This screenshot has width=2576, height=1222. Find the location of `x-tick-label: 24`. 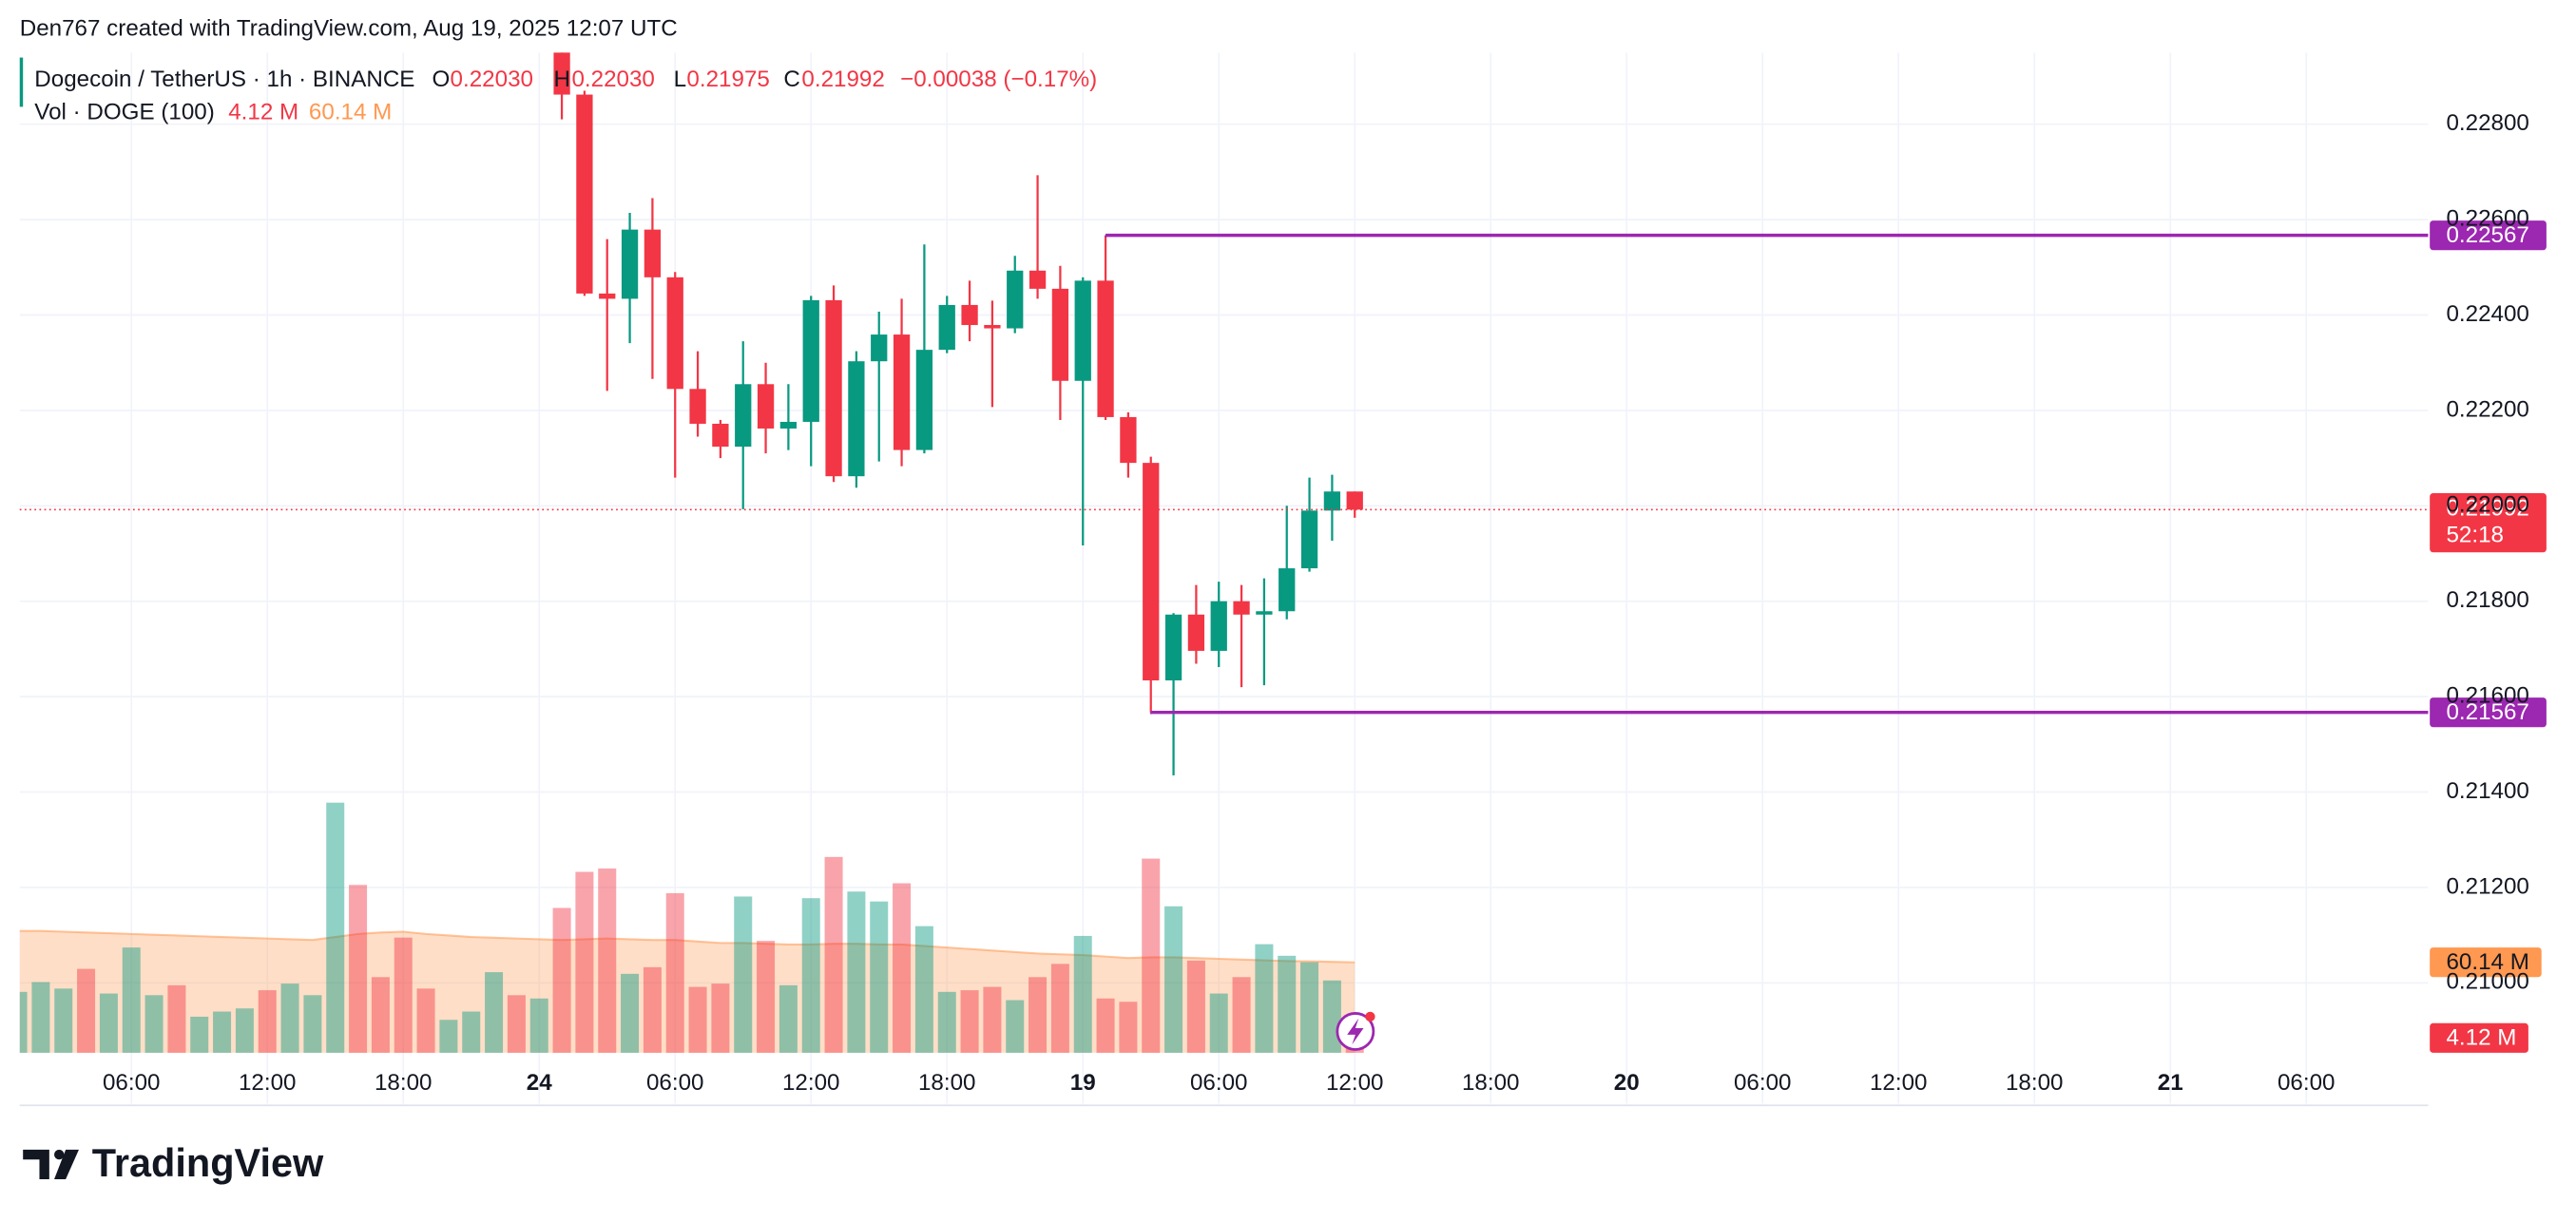

x-tick-label: 24 is located at coordinates (539, 1083).